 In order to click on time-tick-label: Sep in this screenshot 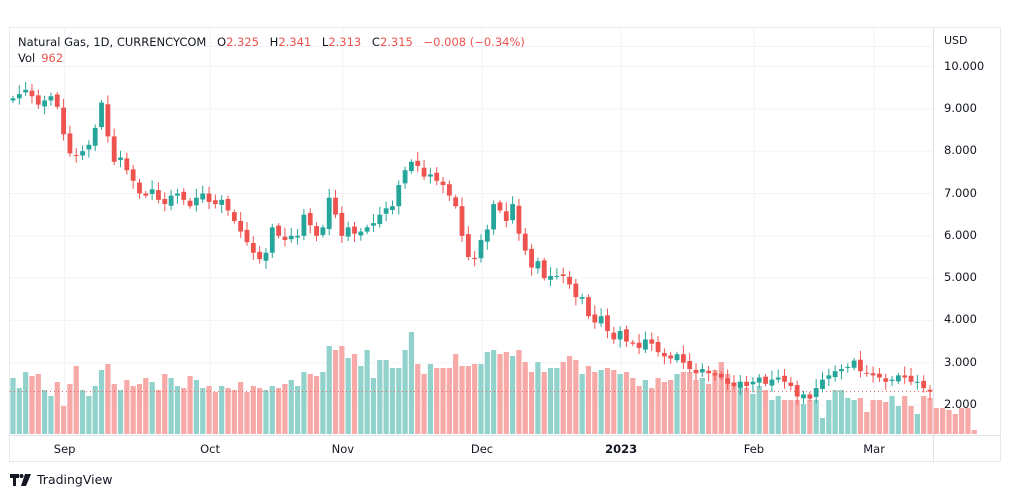, I will do `click(64, 449)`.